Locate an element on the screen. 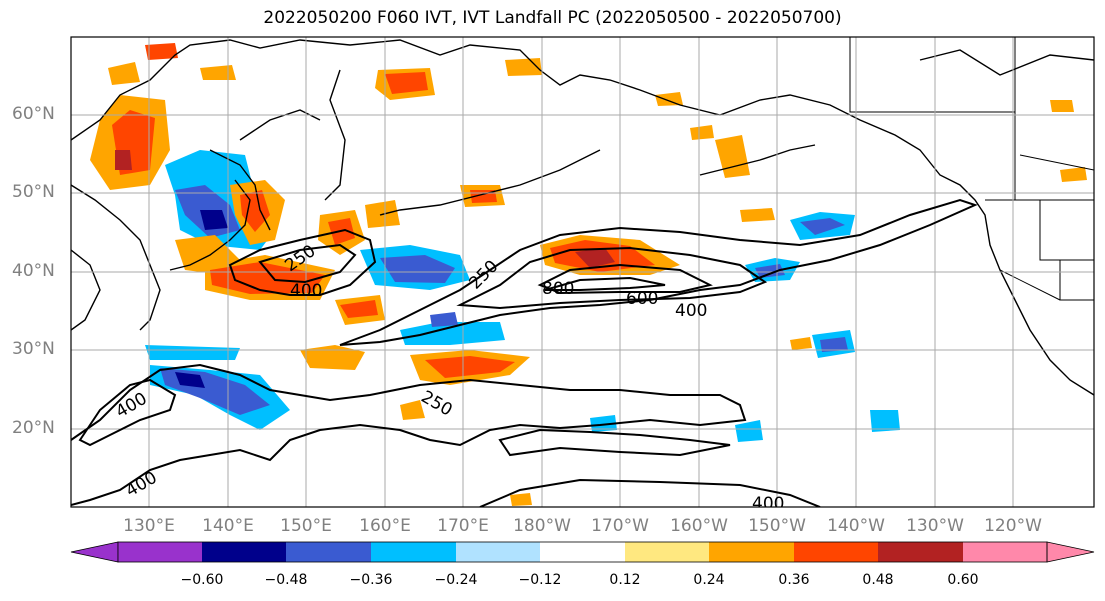  lon-label: 180°W is located at coordinates (542, 526).